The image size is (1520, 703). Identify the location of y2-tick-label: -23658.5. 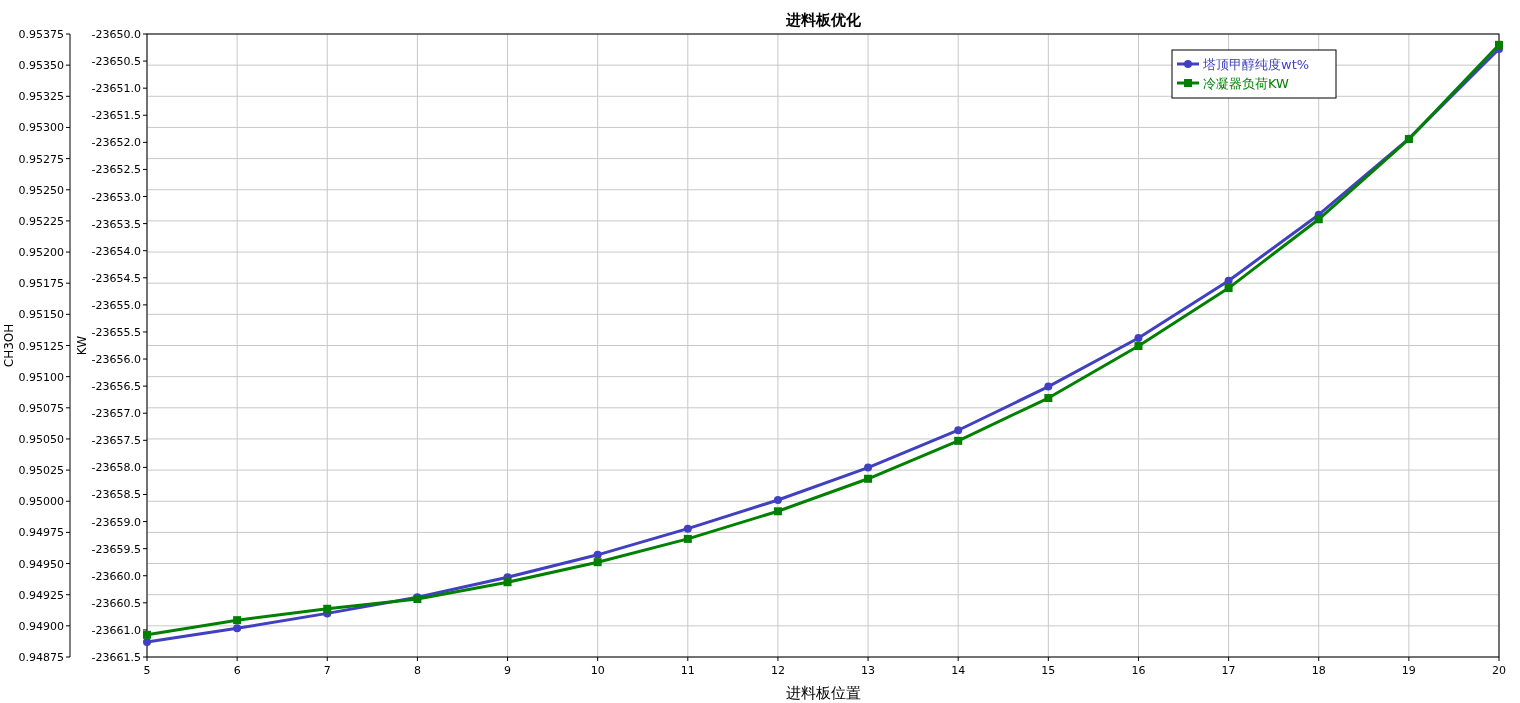
(116, 495).